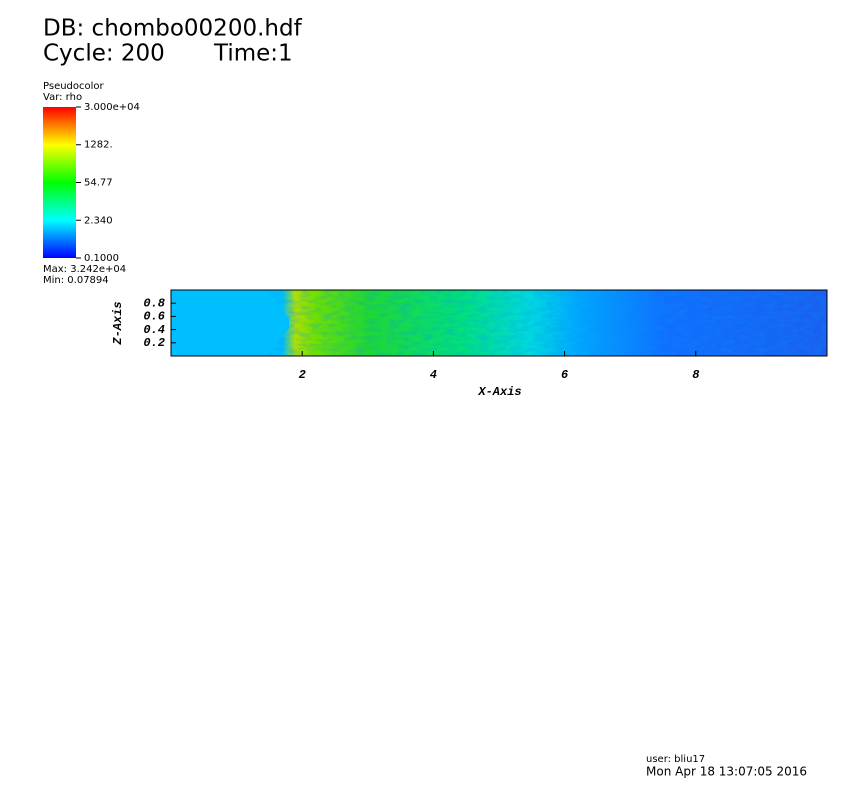  What do you see at coordinates (112, 107) in the screenshot?
I see `colorbar-tick-label: 3.000e+04` at bounding box center [112, 107].